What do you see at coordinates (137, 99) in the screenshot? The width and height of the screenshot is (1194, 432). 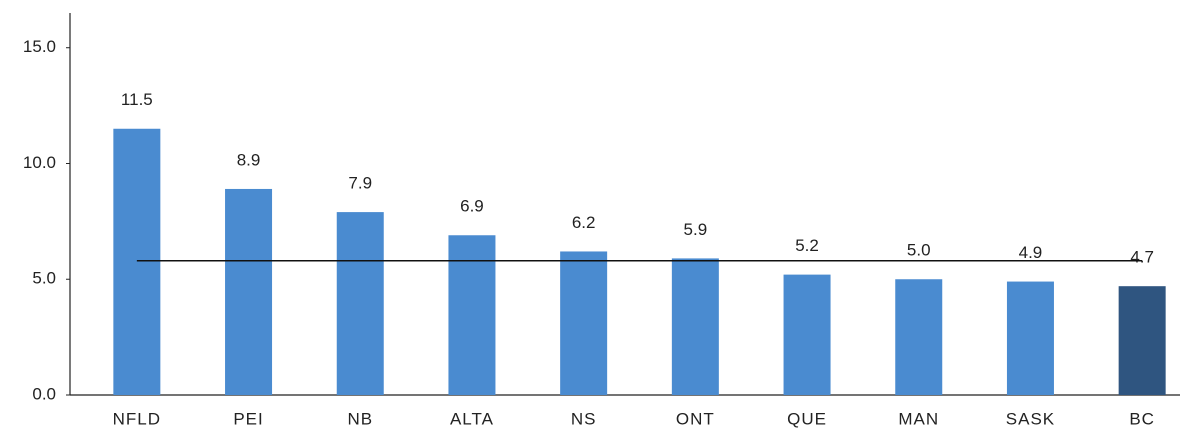 I see `data-label: 11.5` at bounding box center [137, 99].